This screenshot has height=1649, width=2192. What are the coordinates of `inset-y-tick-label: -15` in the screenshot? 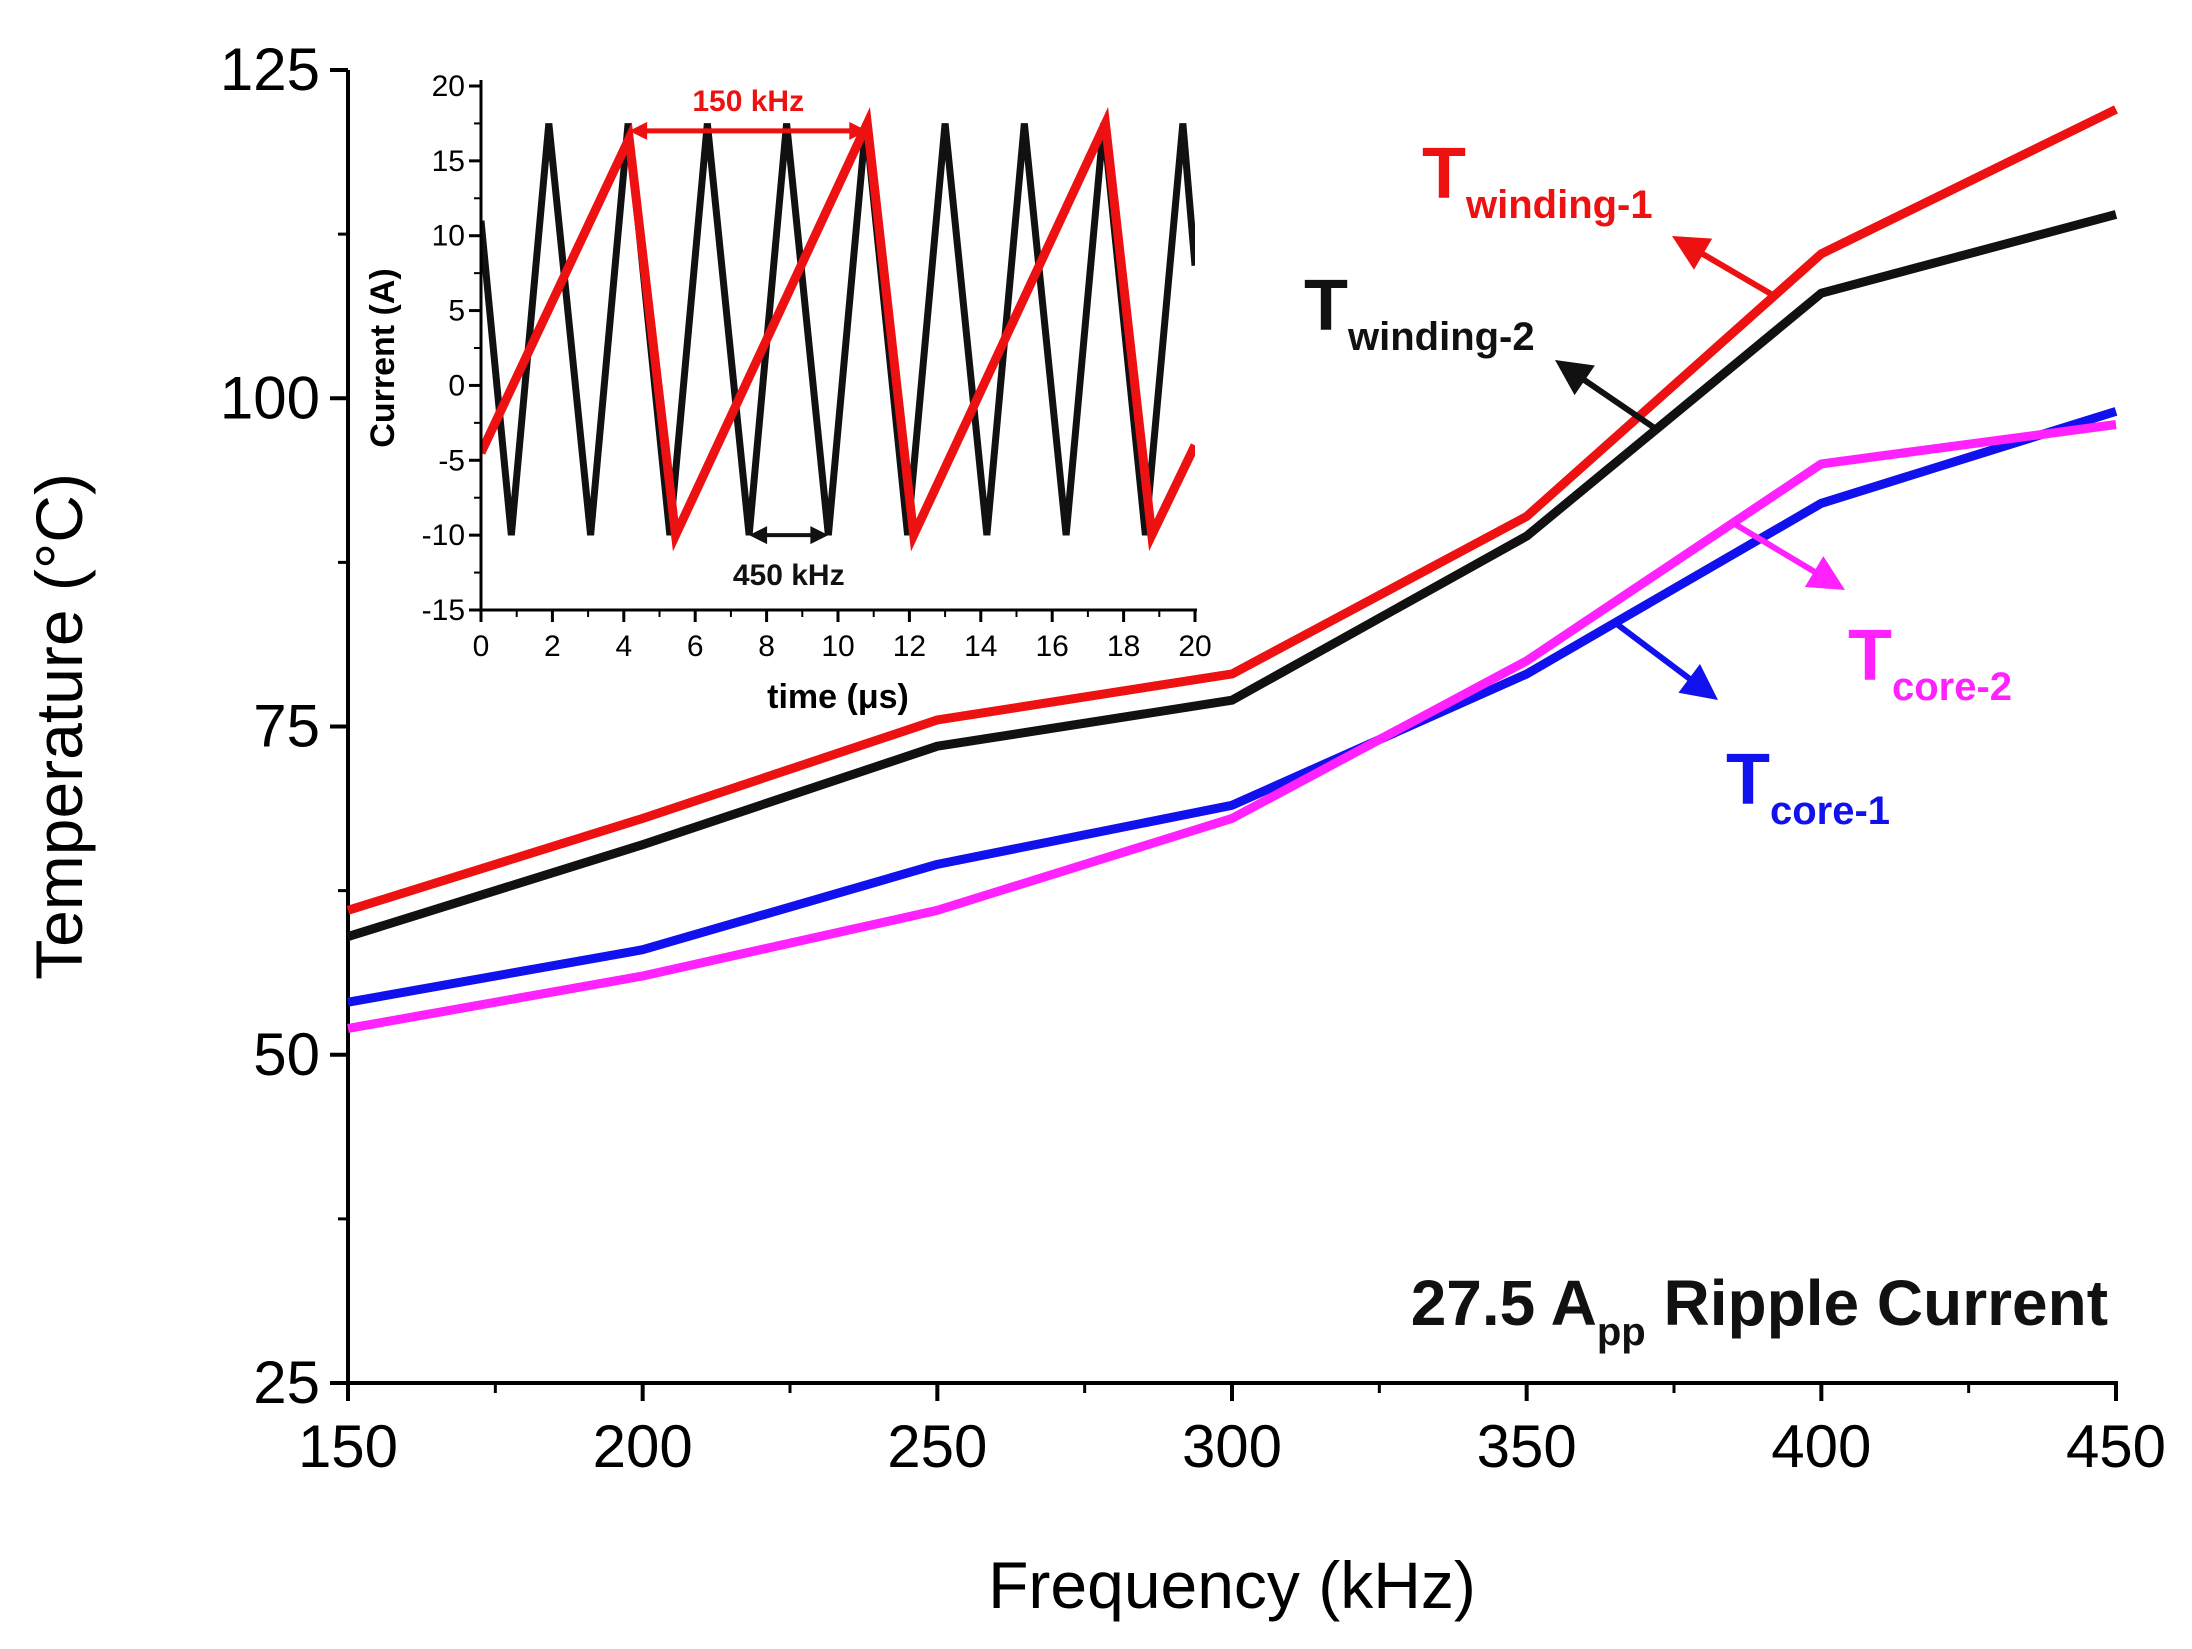 It's located at (443, 610).